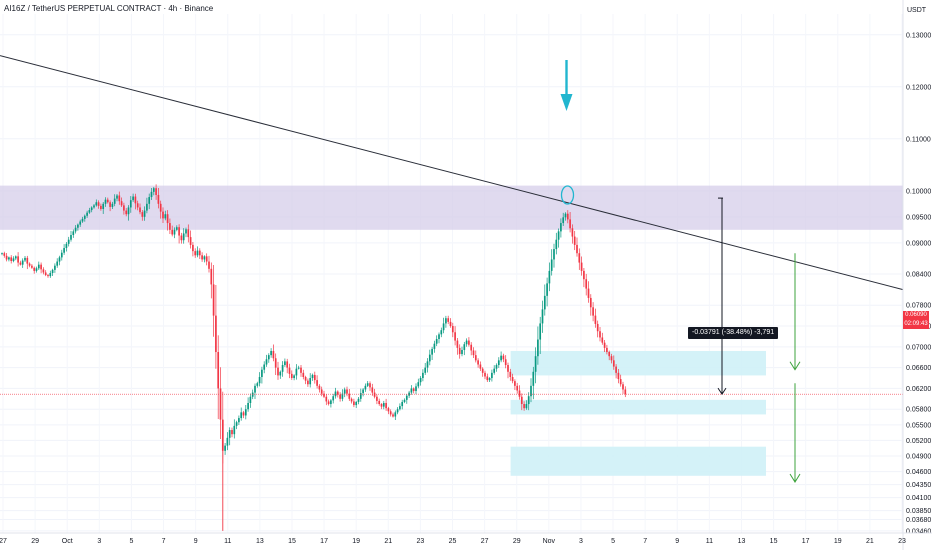  I want to click on signal-circle, so click(567, 195).